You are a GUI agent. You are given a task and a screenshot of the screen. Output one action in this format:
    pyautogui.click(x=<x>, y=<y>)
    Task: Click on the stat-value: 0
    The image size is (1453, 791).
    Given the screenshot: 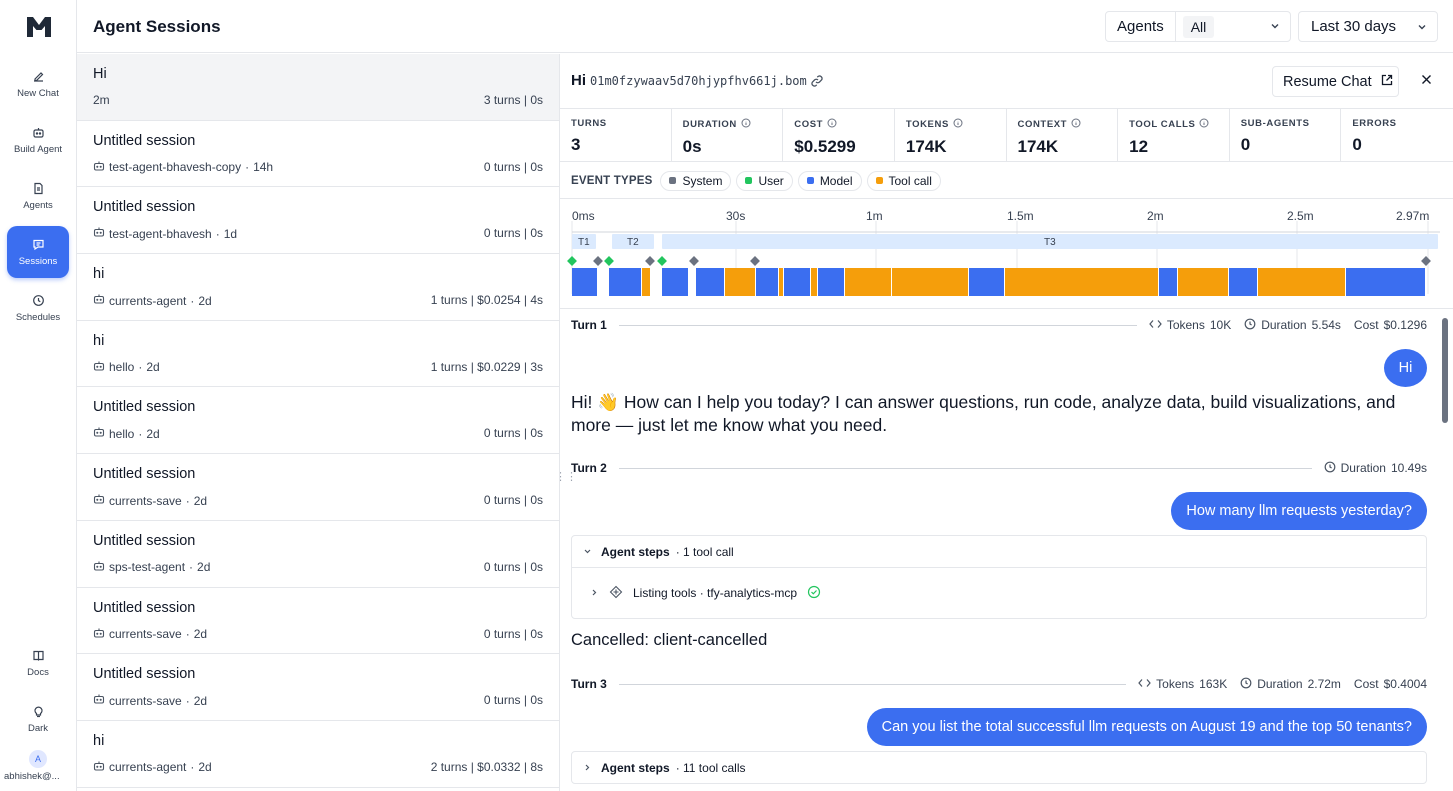 What is the action you would take?
    pyautogui.click(x=1357, y=144)
    